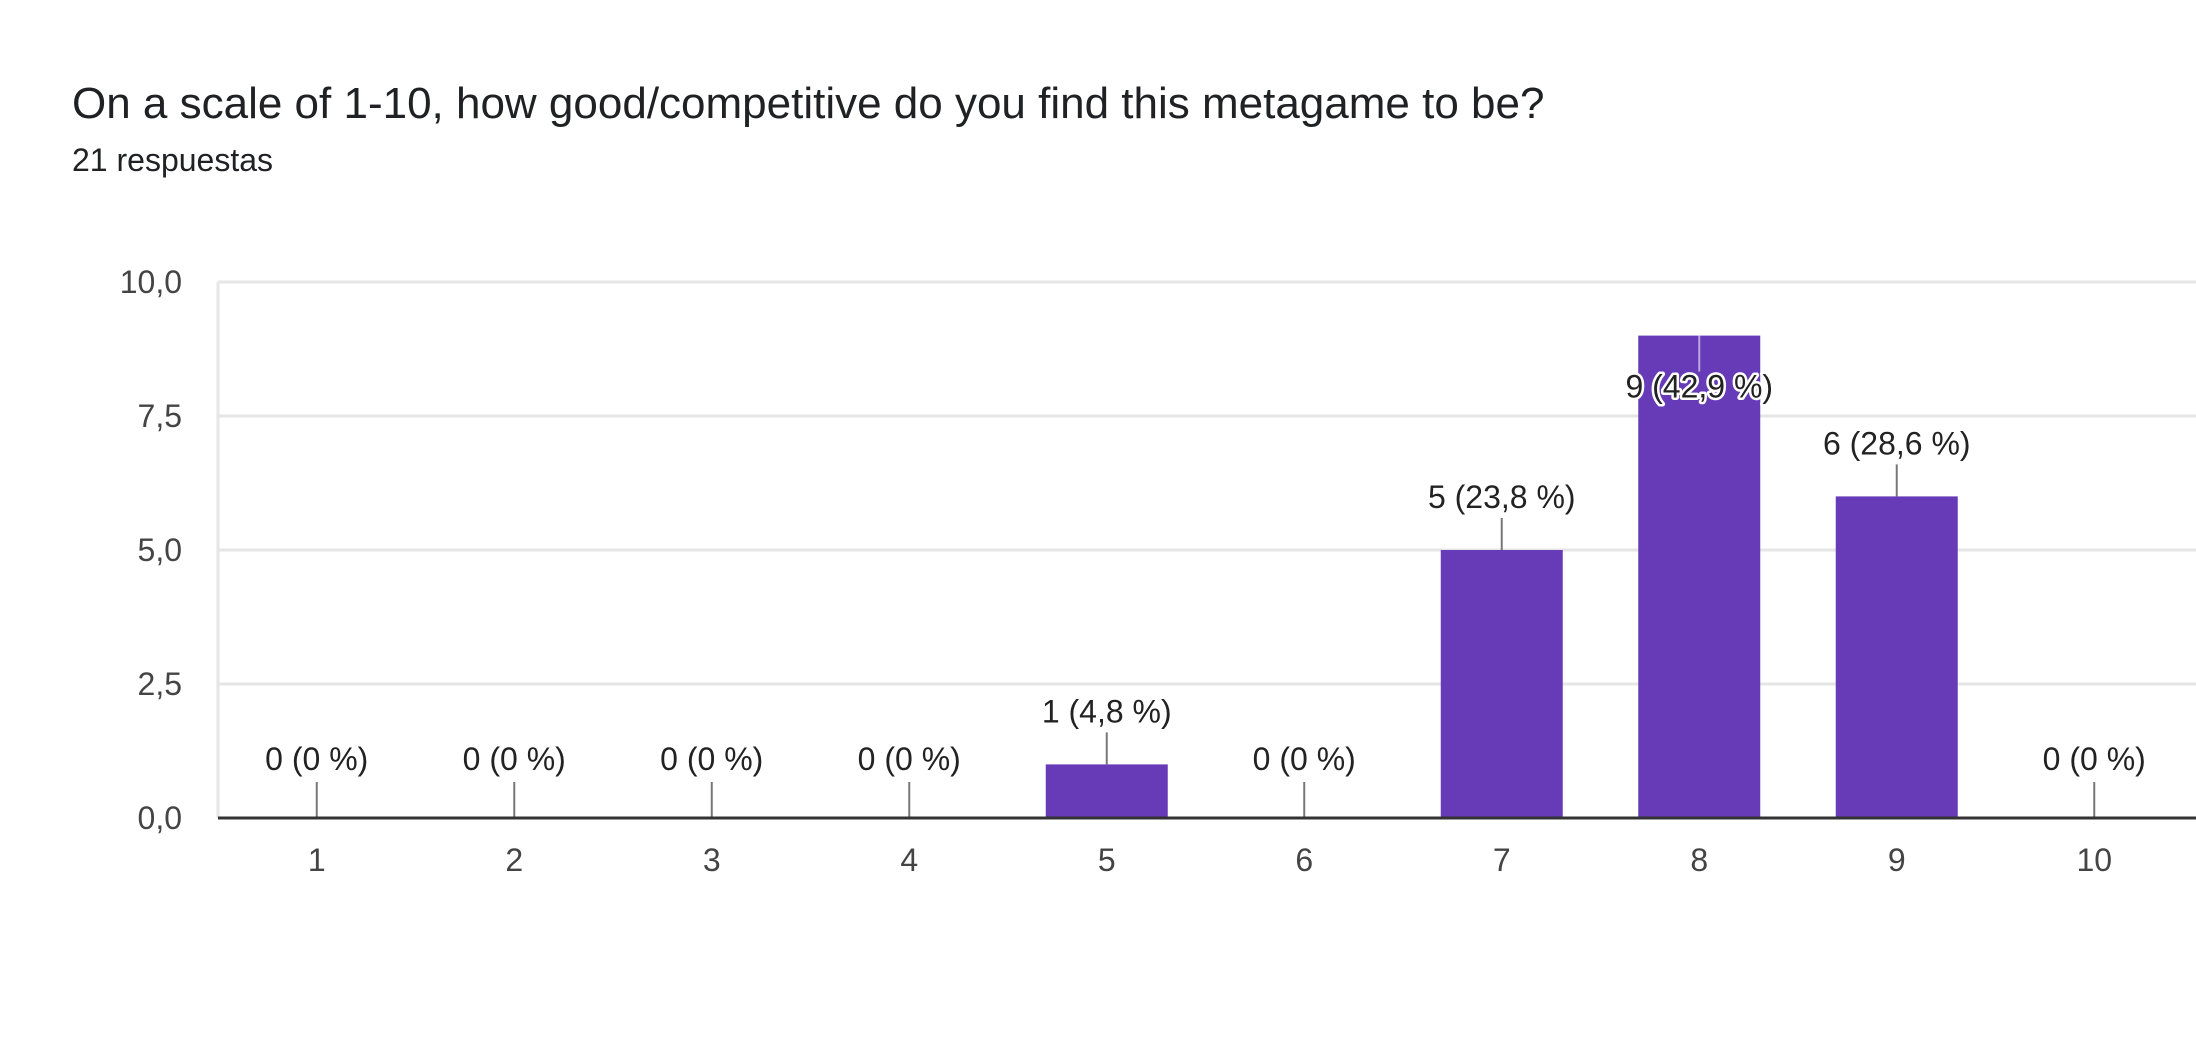 The image size is (2196, 1044). I want to click on y-tick-label: 2,5, so click(160, 684).